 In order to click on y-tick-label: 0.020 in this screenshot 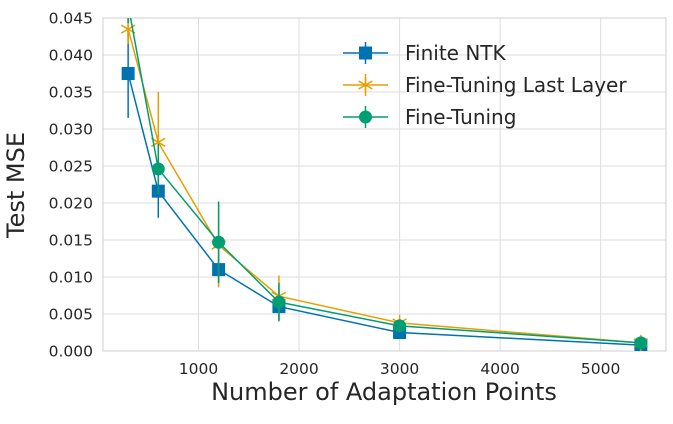, I will do `click(71, 204)`.